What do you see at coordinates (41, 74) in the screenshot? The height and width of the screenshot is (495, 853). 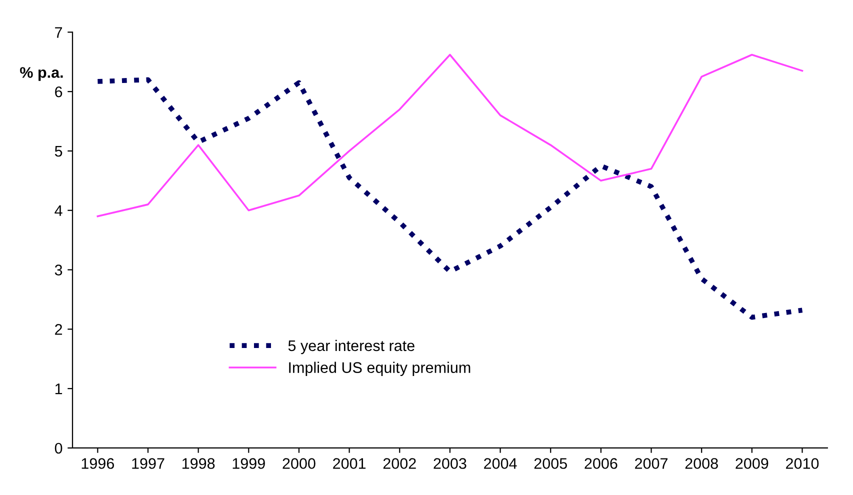 I see `y-axis-title: % p.a.` at bounding box center [41, 74].